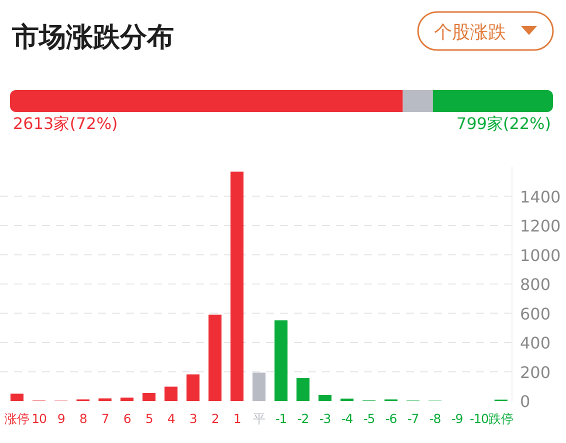 Image resolution: width=566 pixels, height=443 pixels. Describe the element at coordinates (171, 418) in the screenshot. I see `x-tick-label: 4` at that location.